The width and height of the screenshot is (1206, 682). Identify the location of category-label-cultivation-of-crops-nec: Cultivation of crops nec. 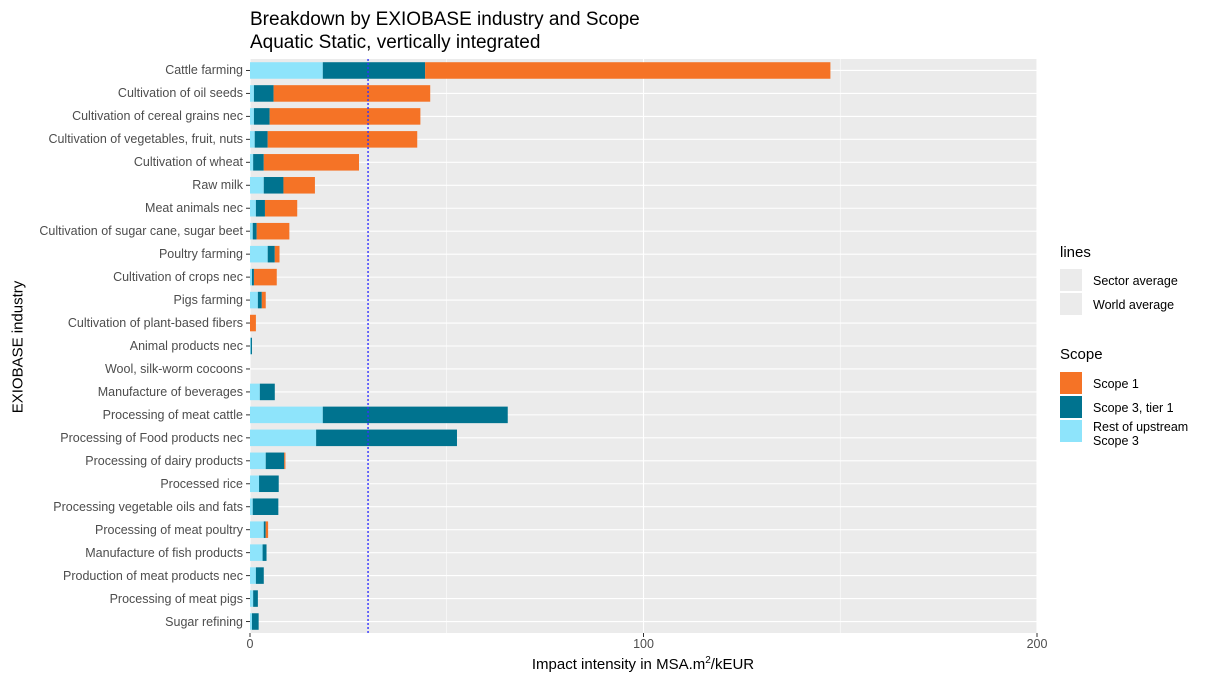
(178, 277).